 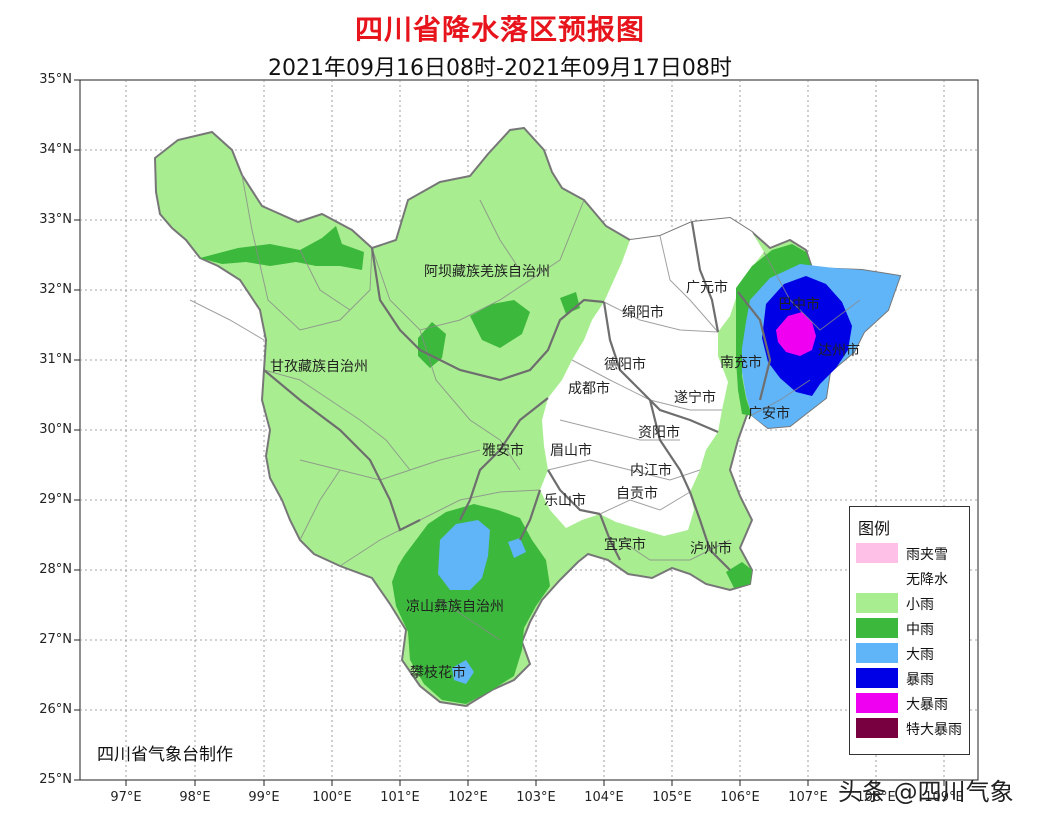 I want to click on city-label: 乐山市, so click(x=565, y=501).